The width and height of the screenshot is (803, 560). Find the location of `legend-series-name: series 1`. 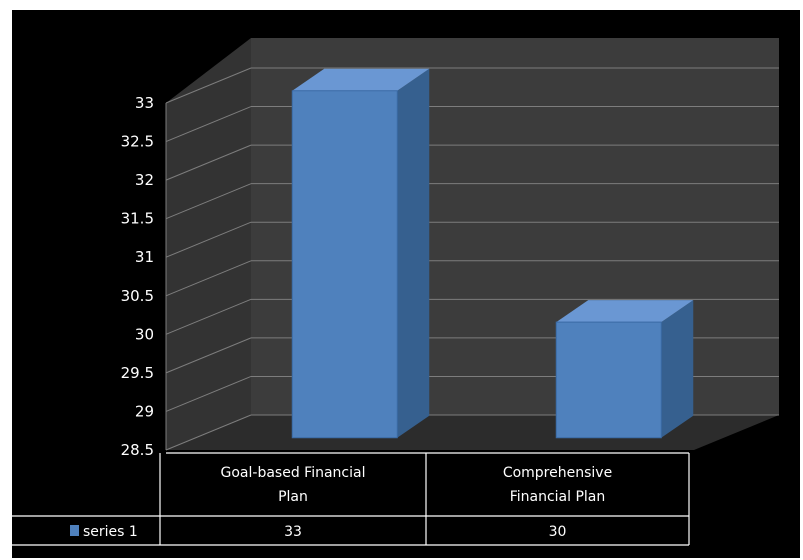

legend-series-name: series 1 is located at coordinates (110, 532).